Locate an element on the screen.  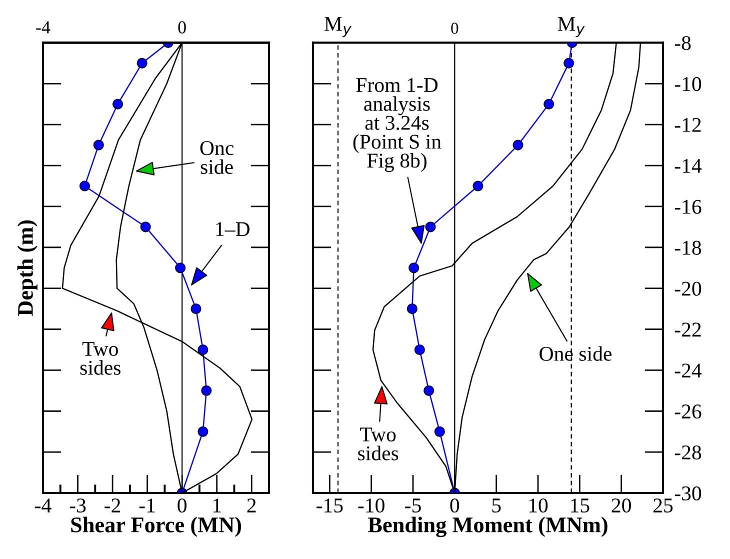
y-tick-label: -24 is located at coordinates (688, 371).